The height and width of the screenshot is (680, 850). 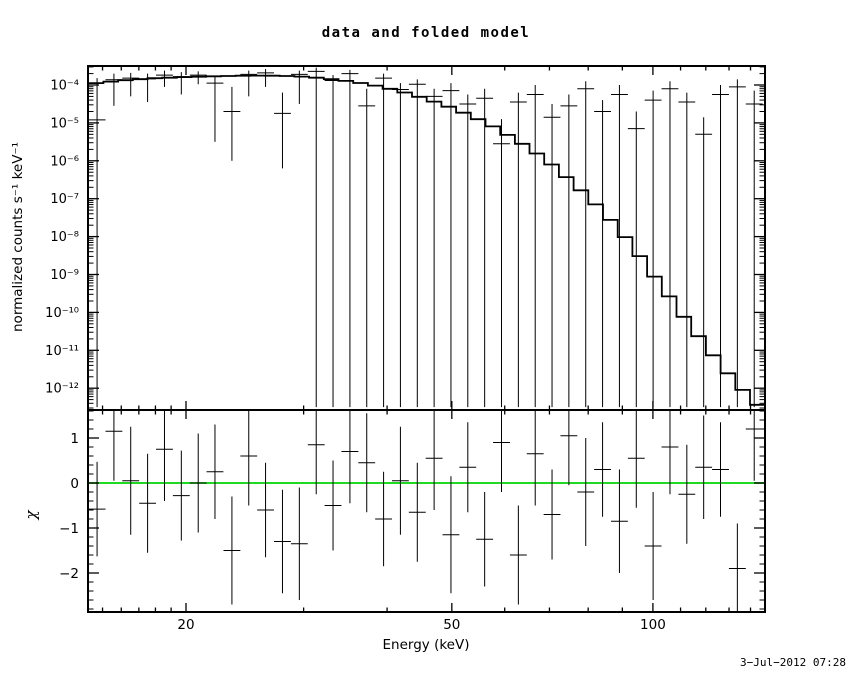 What do you see at coordinates (74, 439) in the screenshot?
I see `y-tick-label: 1` at bounding box center [74, 439].